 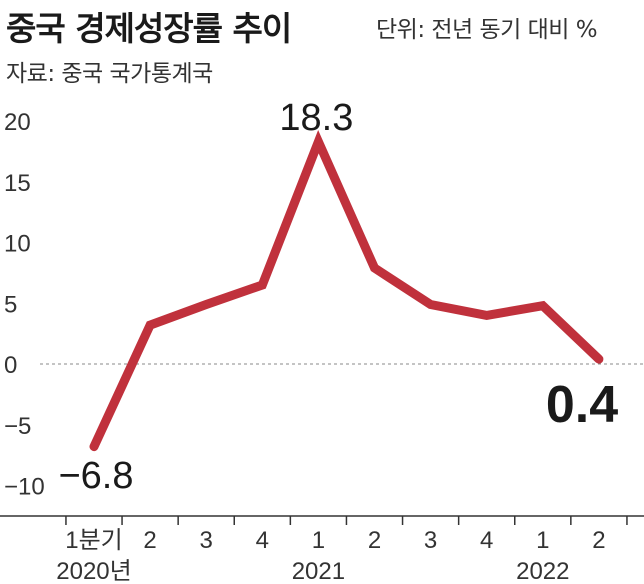 I want to click on unit-label: 단위: 전년 동기 대비 %, so click(x=487, y=30).